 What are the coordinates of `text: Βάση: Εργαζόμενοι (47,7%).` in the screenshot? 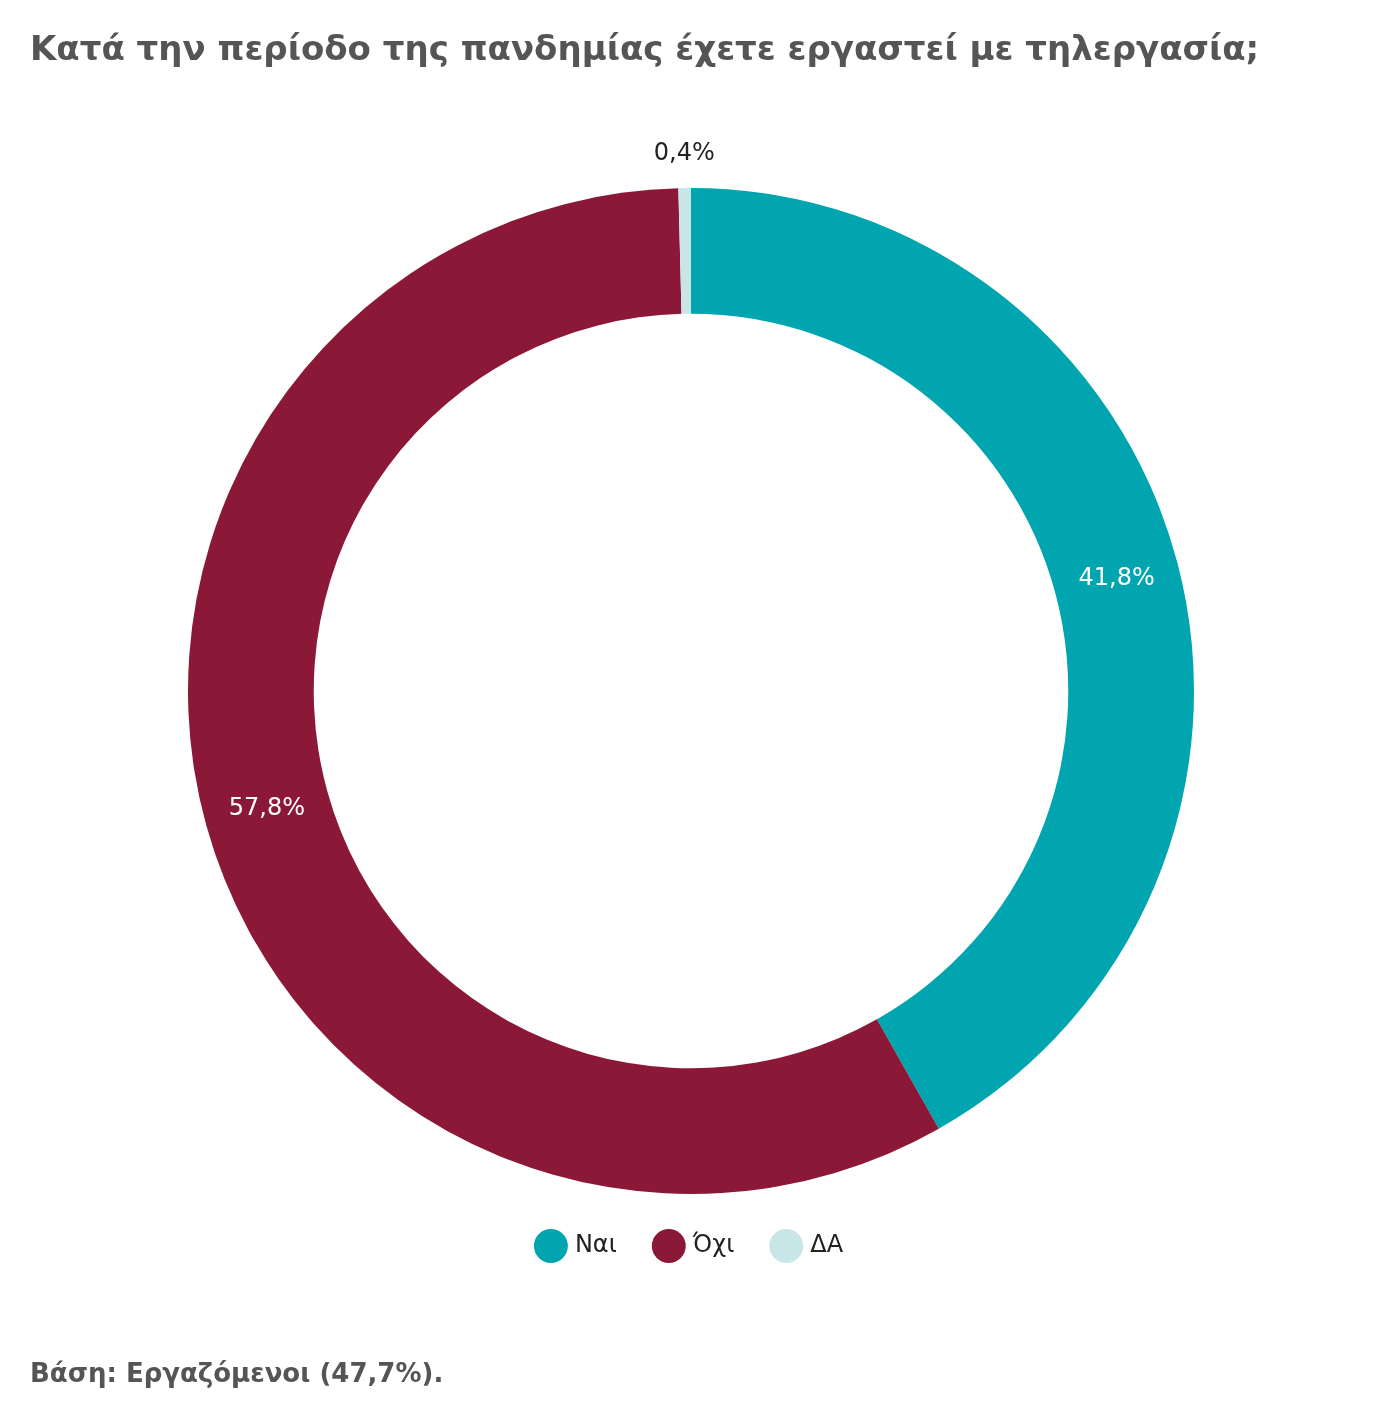 It's located at (237, 1373).